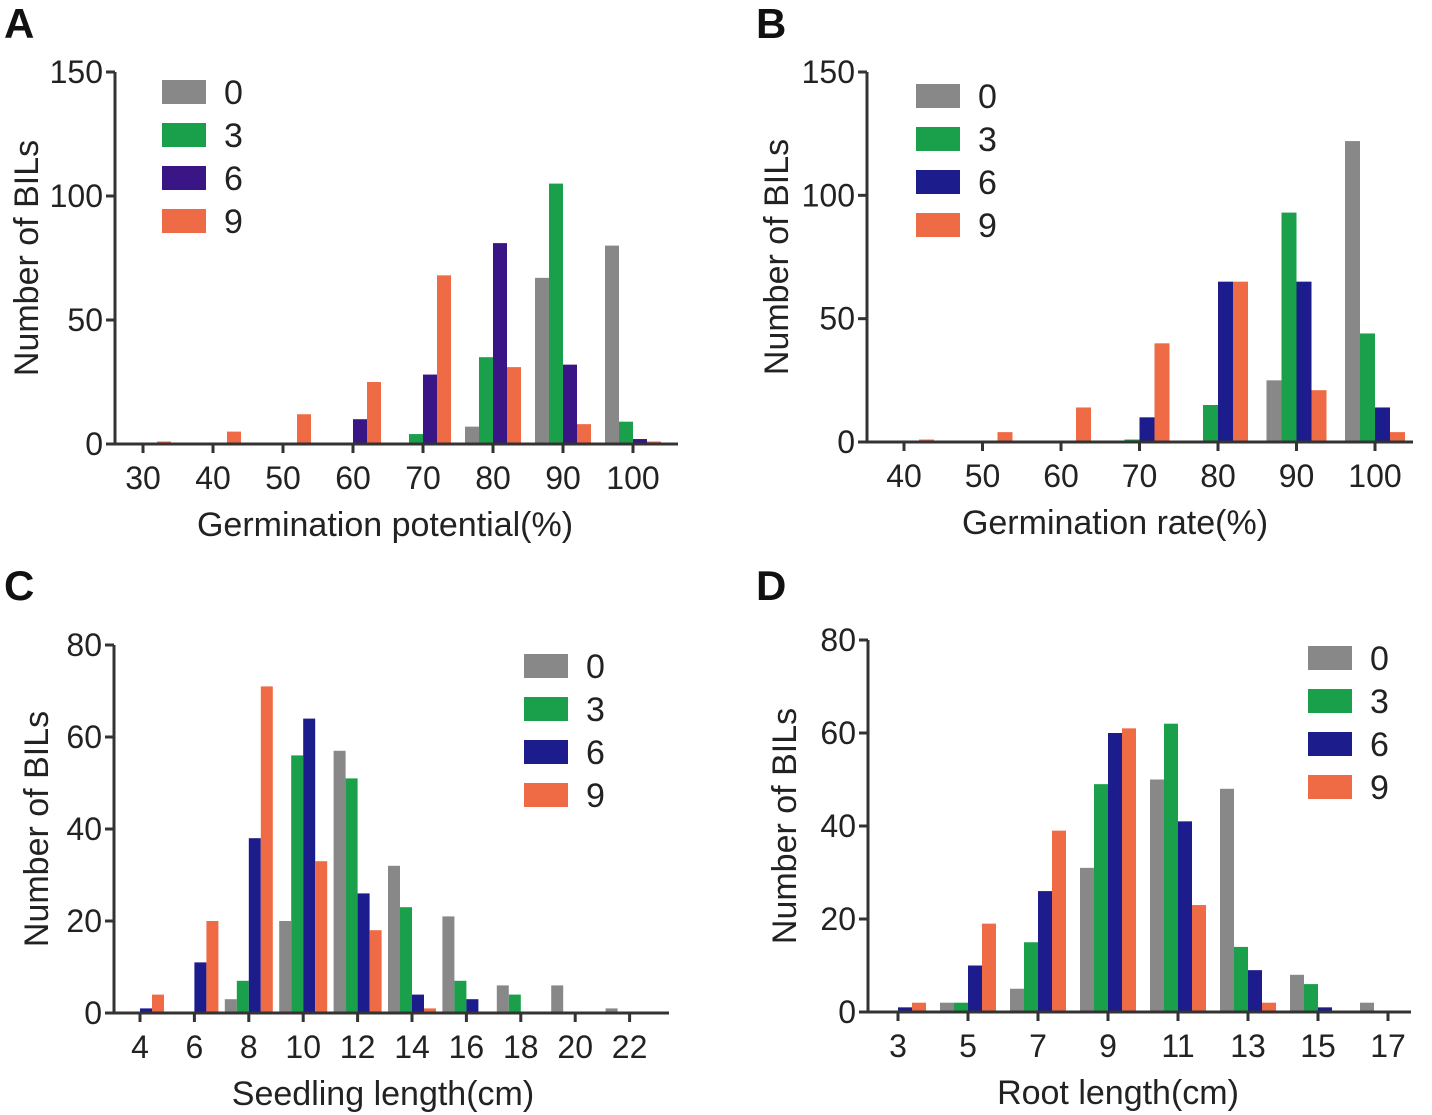  I want to click on x-axis-title: Root length(cm), so click(1118, 1093).